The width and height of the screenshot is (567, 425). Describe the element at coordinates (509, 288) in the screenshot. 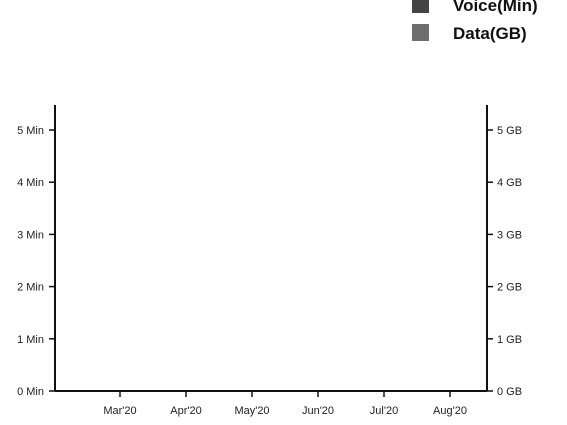

I see `right-tick-label: 2 GB` at that location.